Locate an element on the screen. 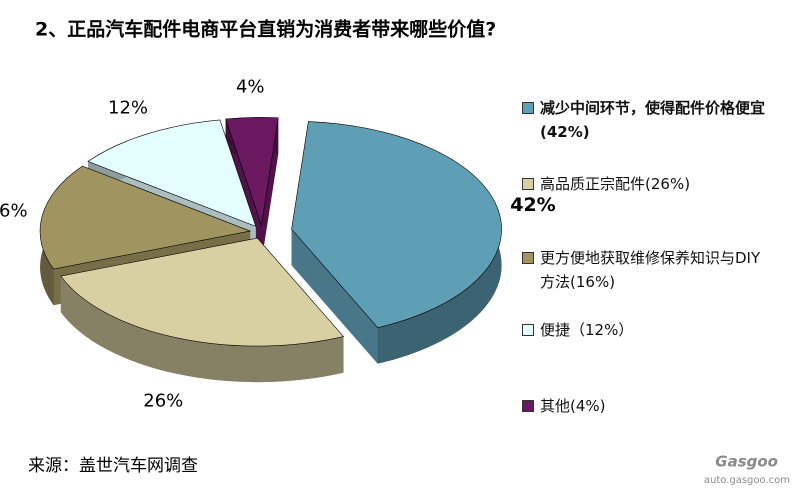  chart-title: 2、正品汽车配件电商平台直销为消费者带来哪些价值? is located at coordinates (265, 29).